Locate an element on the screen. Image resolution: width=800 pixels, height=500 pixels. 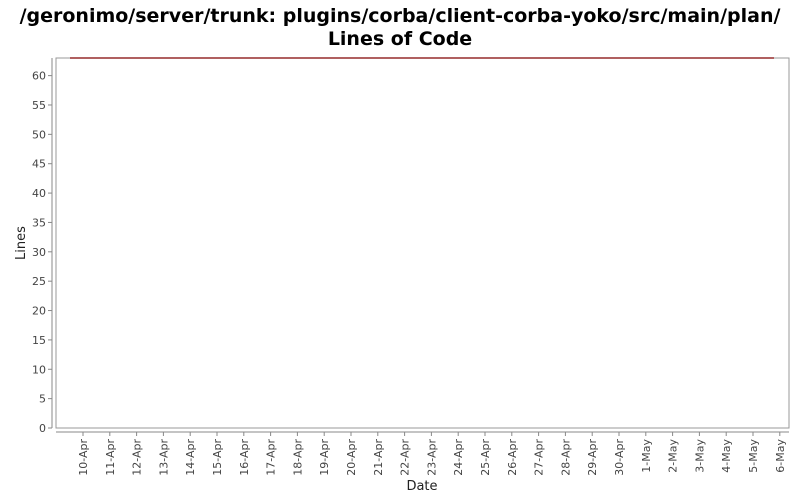
x-tick-label: 19-Apr is located at coordinates (324, 457).